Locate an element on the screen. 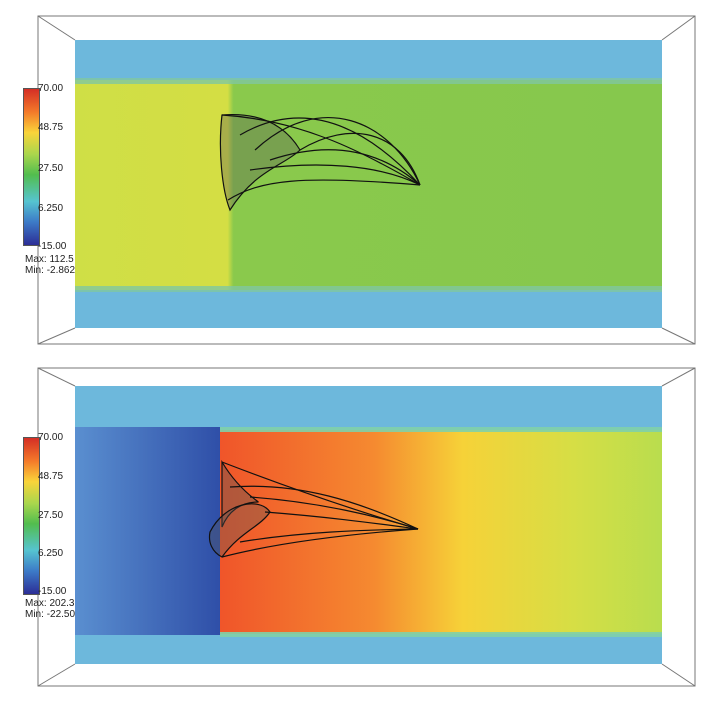 This screenshot has width=721, height=702. colorbar-top is located at coordinates (31, 167).